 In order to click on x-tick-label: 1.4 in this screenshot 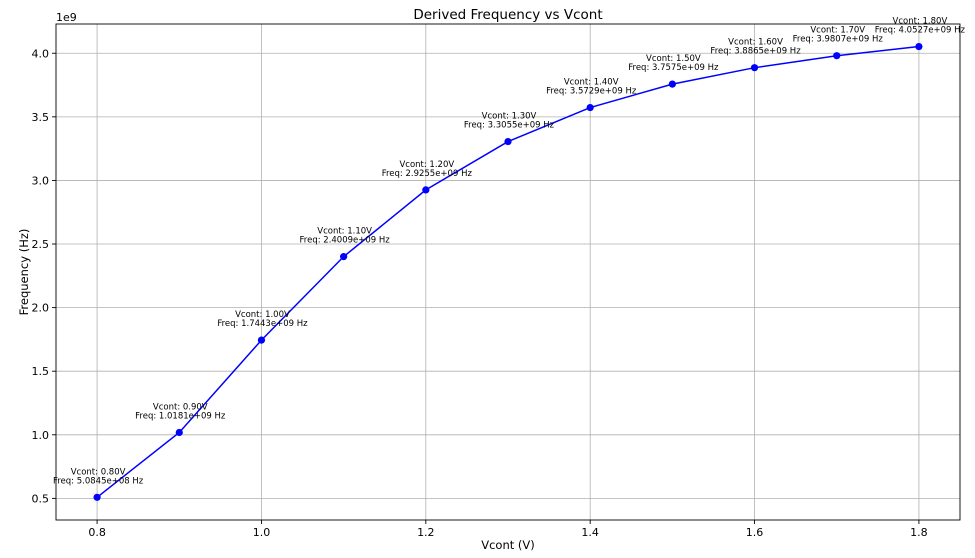, I will do `click(590, 532)`.